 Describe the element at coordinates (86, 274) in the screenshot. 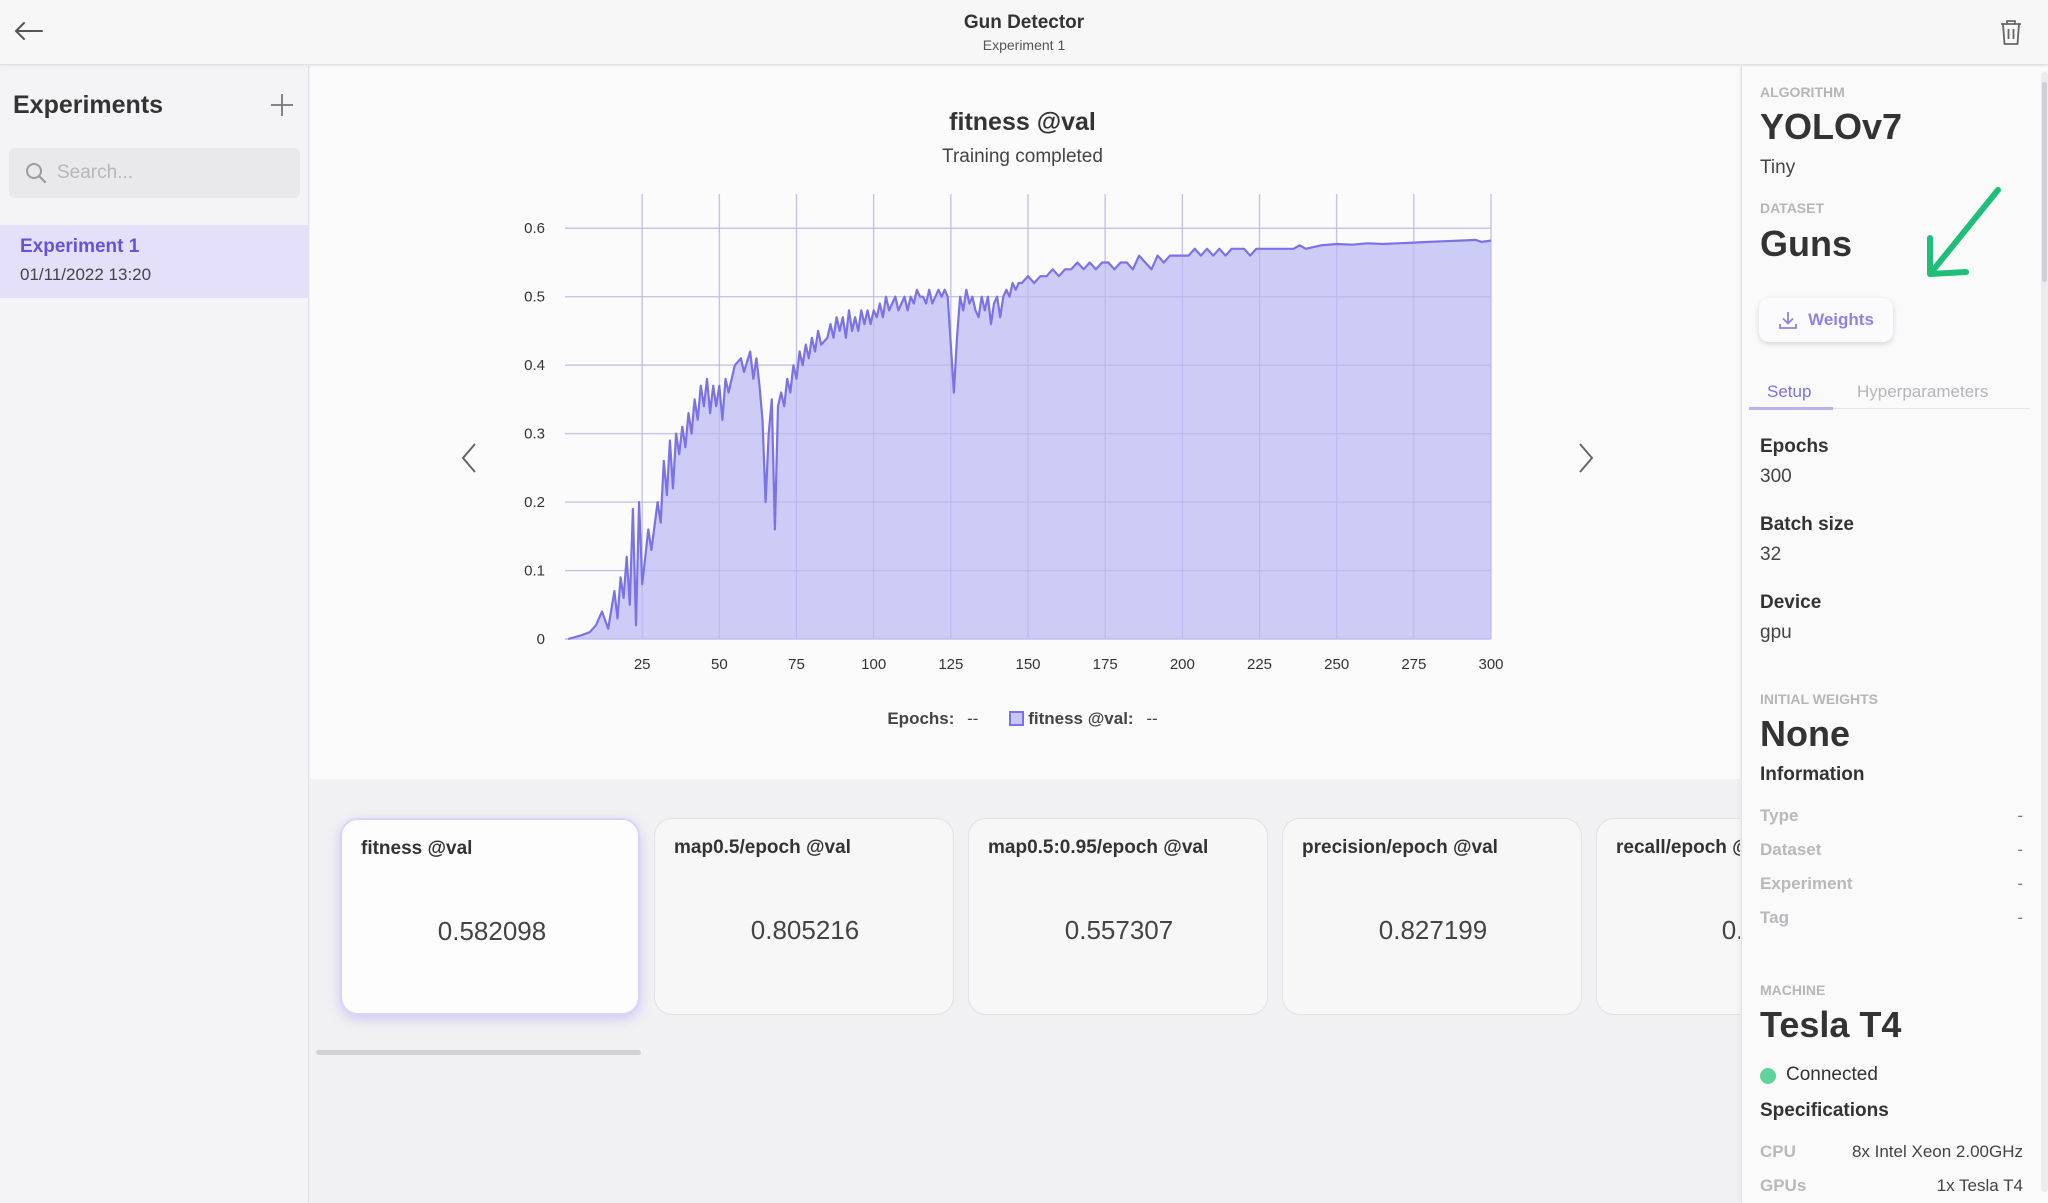

I see `experiment-date: 01/11/2022 13:20` at that location.